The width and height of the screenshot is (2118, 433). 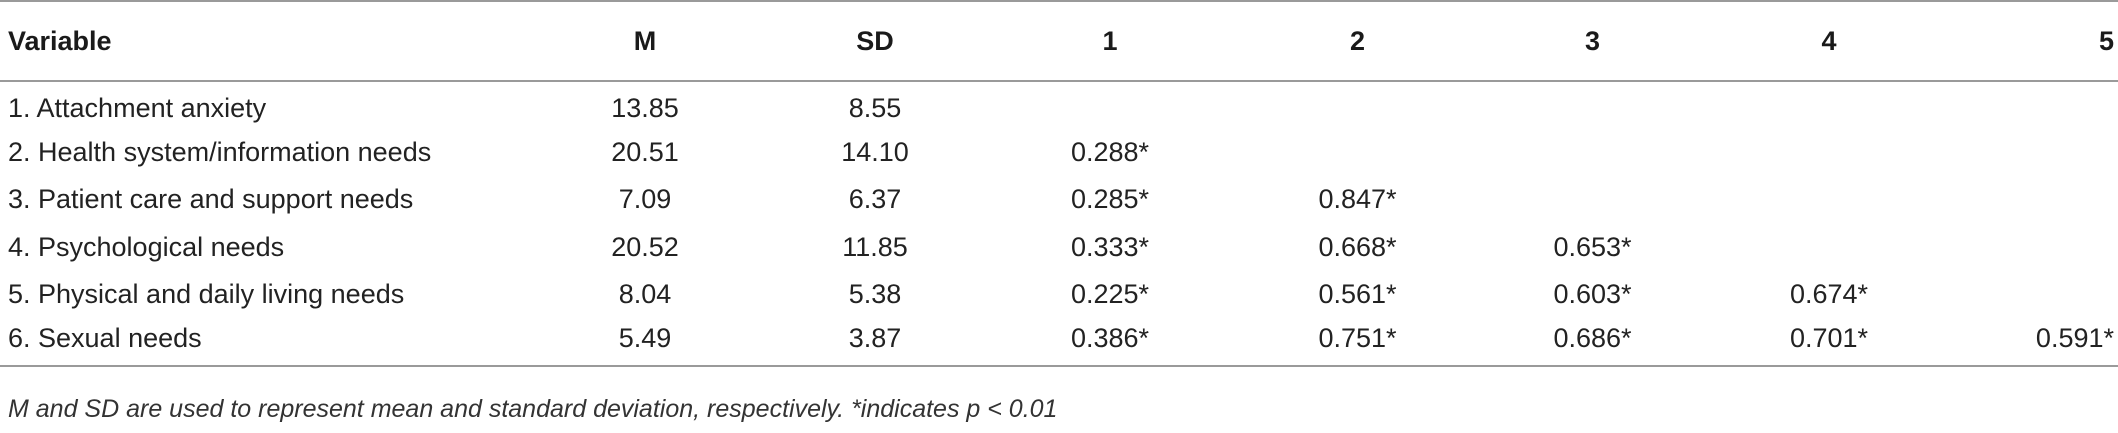 I want to click on variable-cell: 1. Attachment anxiety, so click(x=137, y=107).